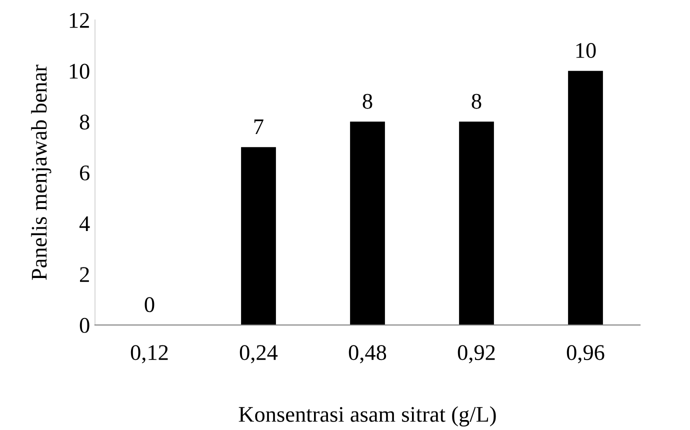 Image resolution: width=690 pixels, height=430 pixels. I want to click on y-tick-label: 8, so click(85, 122).